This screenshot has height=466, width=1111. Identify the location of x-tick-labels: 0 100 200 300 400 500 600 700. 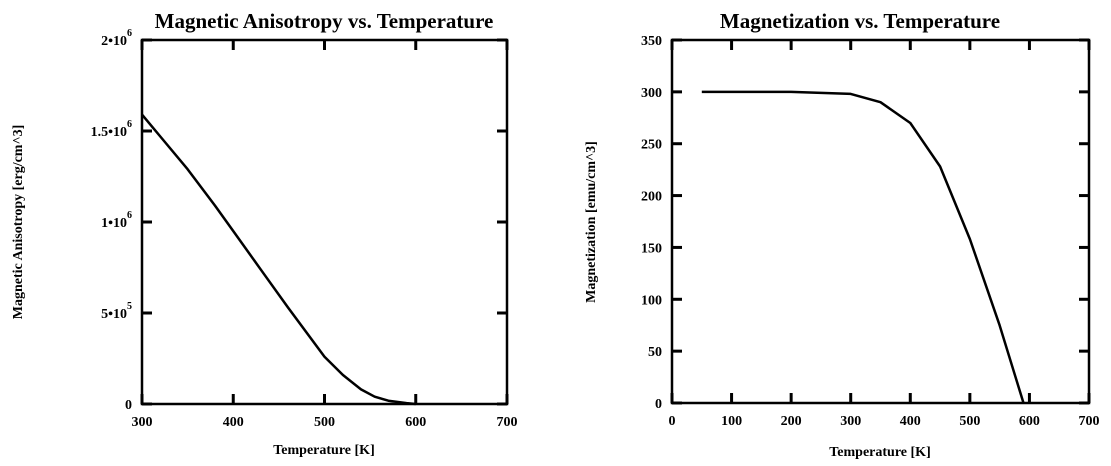
(884, 421).